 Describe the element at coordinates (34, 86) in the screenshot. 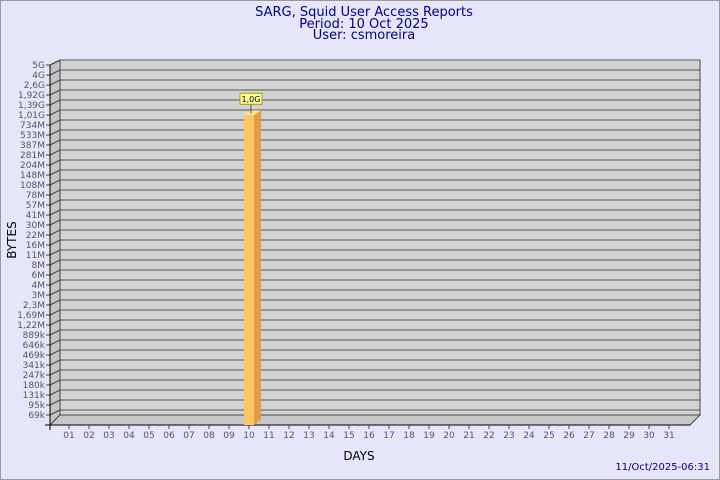

I see `y-tick-label: 2,6G` at that location.